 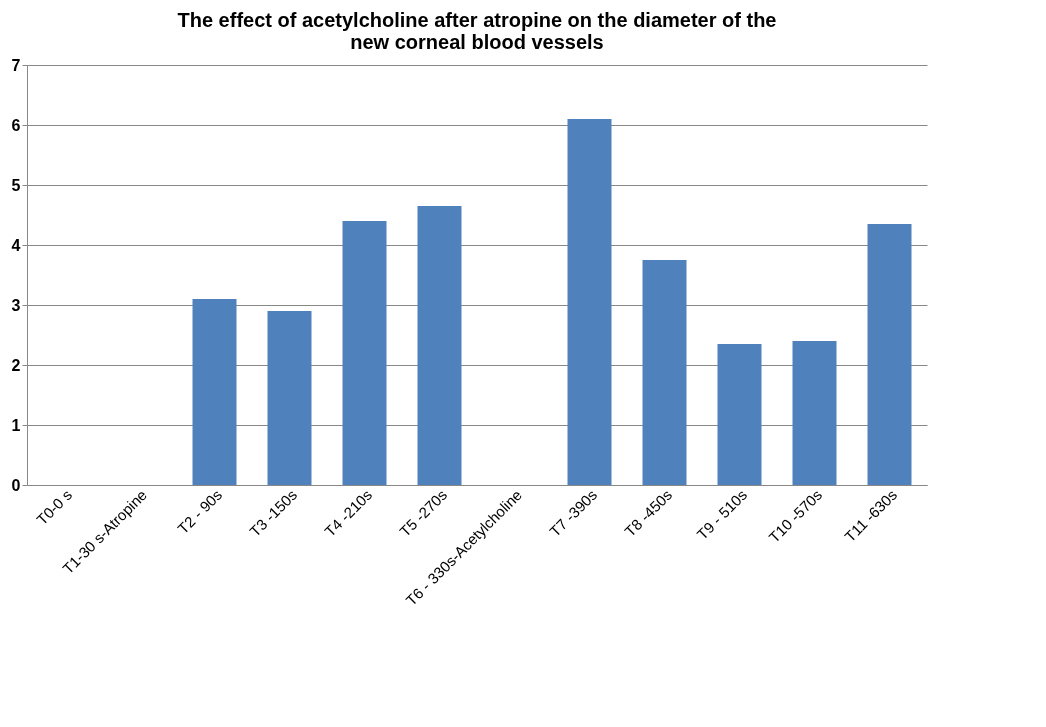 I want to click on y-tick-label: 4, so click(x=16, y=245).